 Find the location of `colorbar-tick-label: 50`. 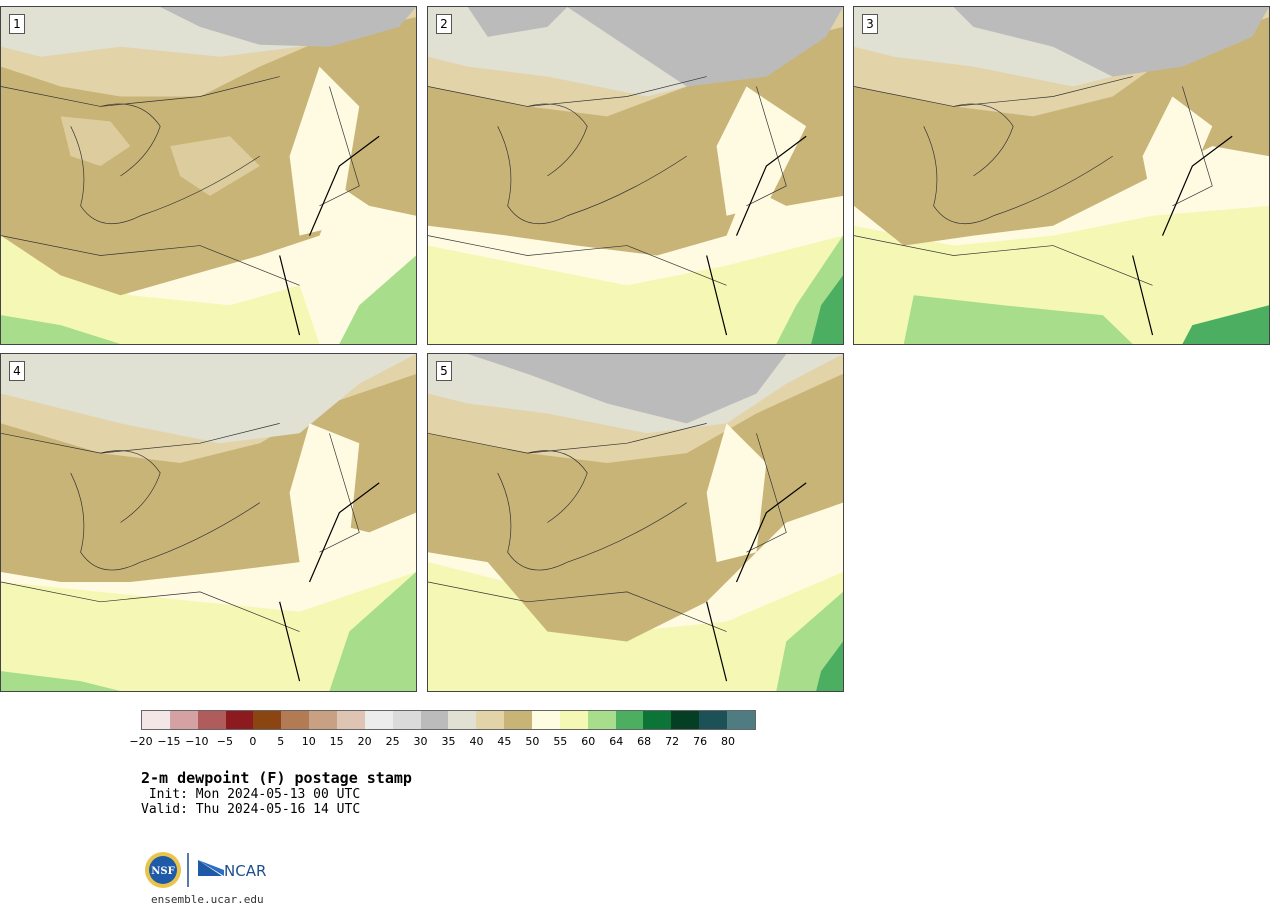

colorbar-tick-label: 50 is located at coordinates (532, 741).